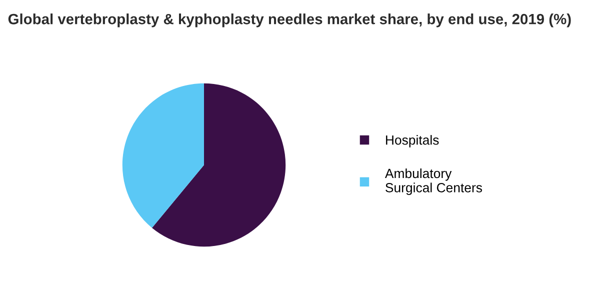 The height and width of the screenshot is (300, 600). What do you see at coordinates (412, 141) in the screenshot?
I see `legend-label: Hospitals` at bounding box center [412, 141].